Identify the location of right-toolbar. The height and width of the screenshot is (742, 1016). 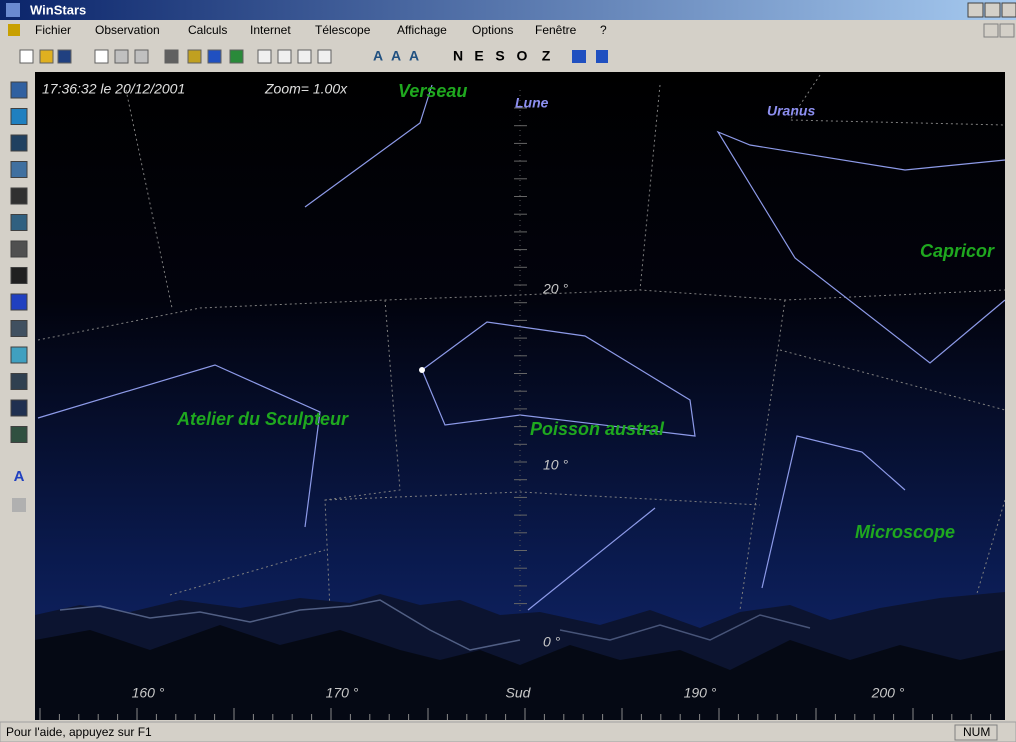
(1010, 397).